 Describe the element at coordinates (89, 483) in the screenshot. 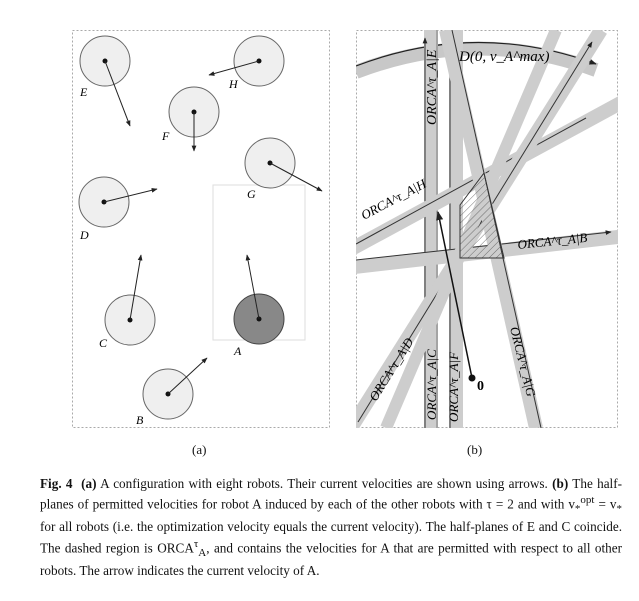

I see `caption-part-a-label: (a)` at that location.